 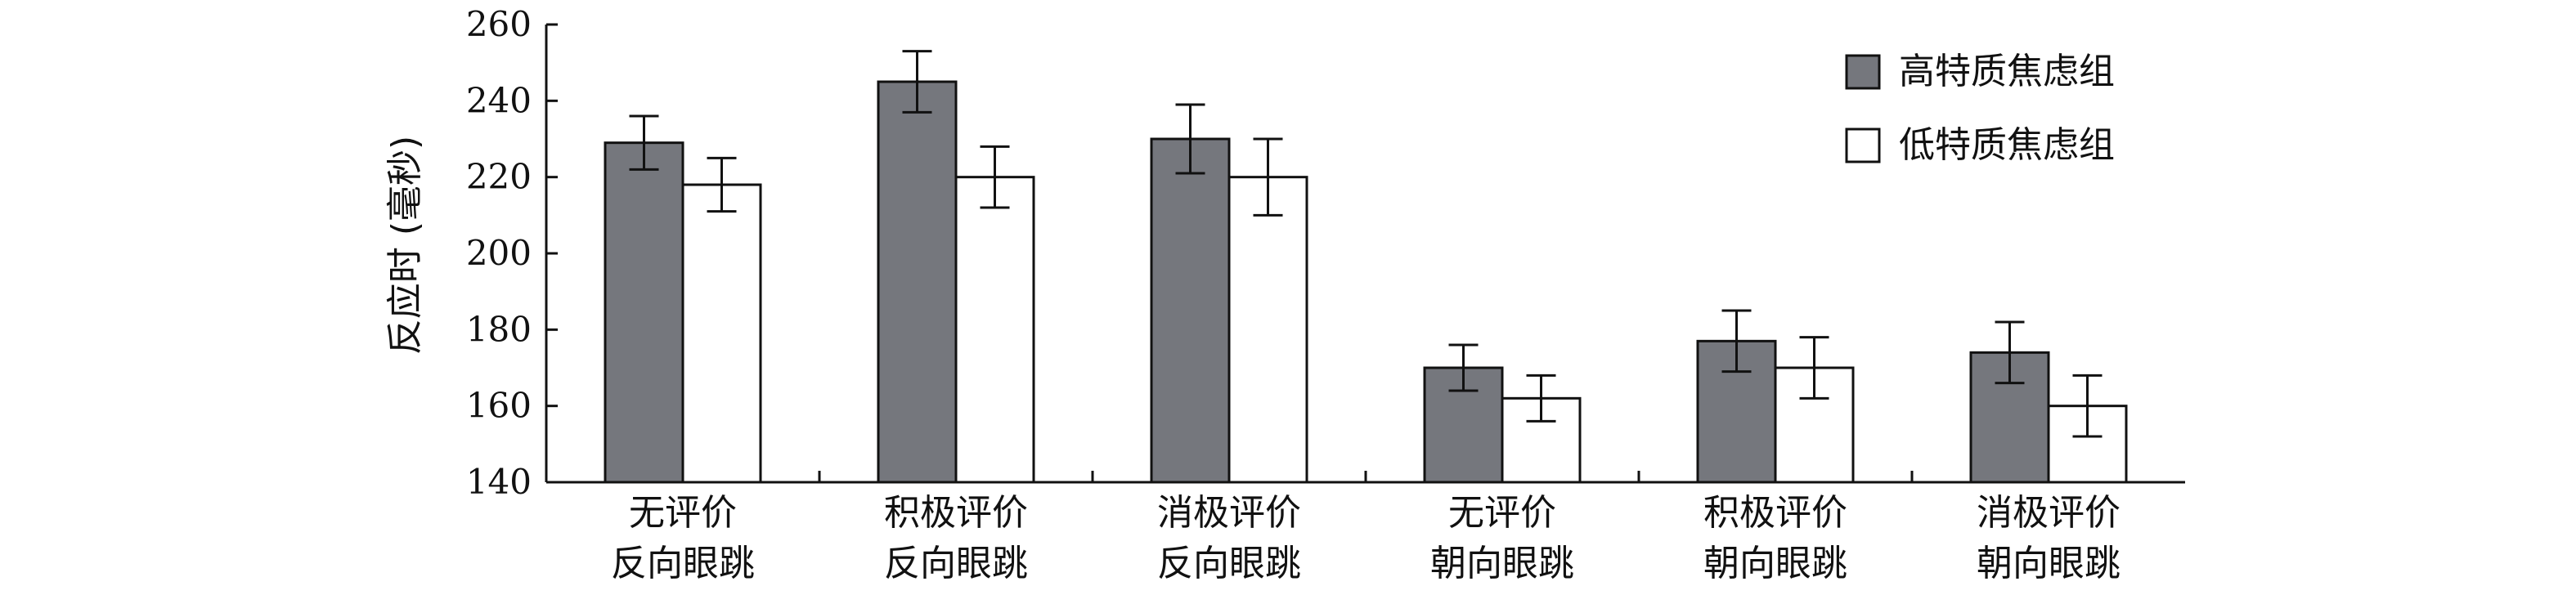 What do you see at coordinates (499, 177) in the screenshot?
I see `y-tick-label: 220` at bounding box center [499, 177].